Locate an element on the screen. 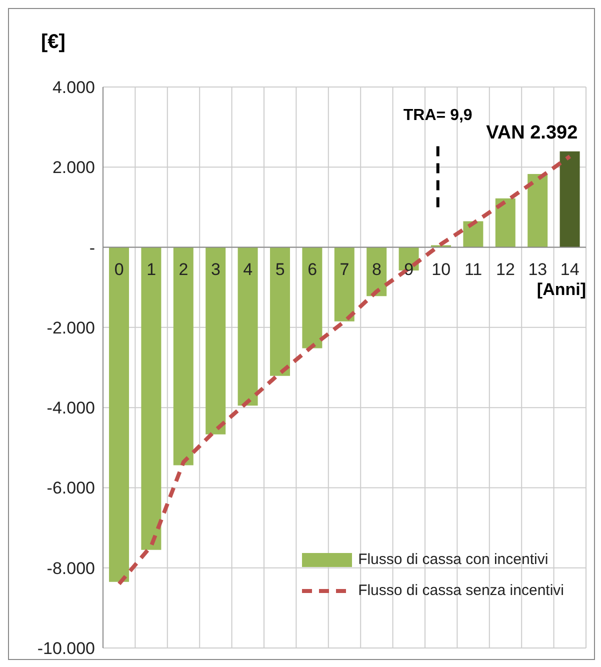 The height and width of the screenshot is (667, 601). legend-label: Flusso di cassa senza incentivi is located at coordinates (461, 590).